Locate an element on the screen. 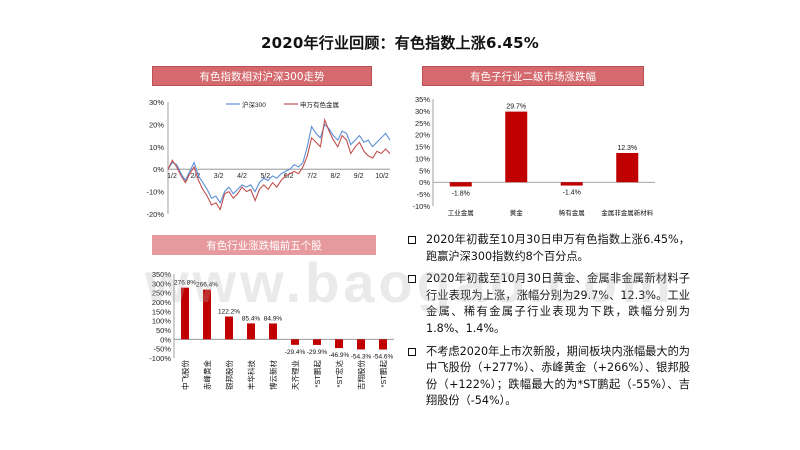 The image size is (800, 450). legend-label: 沪深300 is located at coordinates (254, 104).